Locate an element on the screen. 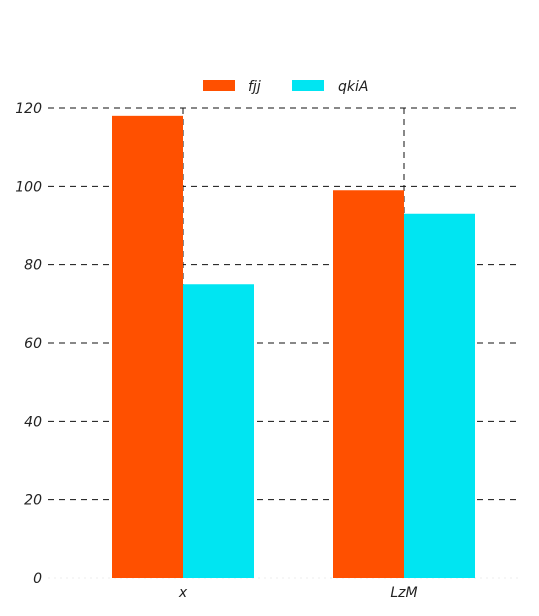 The image size is (539, 616). y-tick-label: 100 is located at coordinates (28, 187).